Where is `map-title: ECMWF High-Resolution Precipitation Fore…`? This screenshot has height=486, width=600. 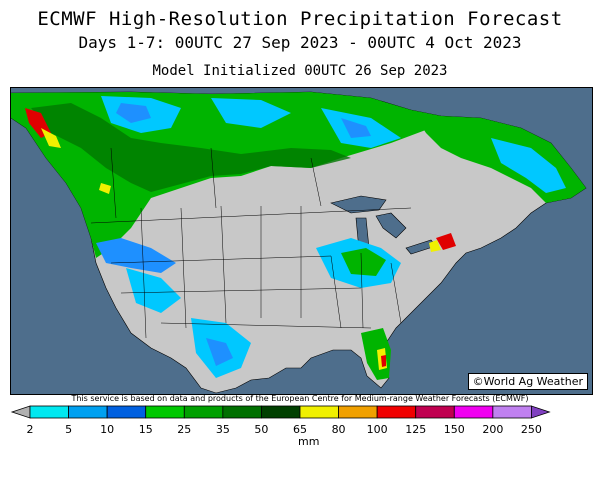
map-title: ECMWF High-Resolution Precipitation Fore… is located at coordinates (300, 19).